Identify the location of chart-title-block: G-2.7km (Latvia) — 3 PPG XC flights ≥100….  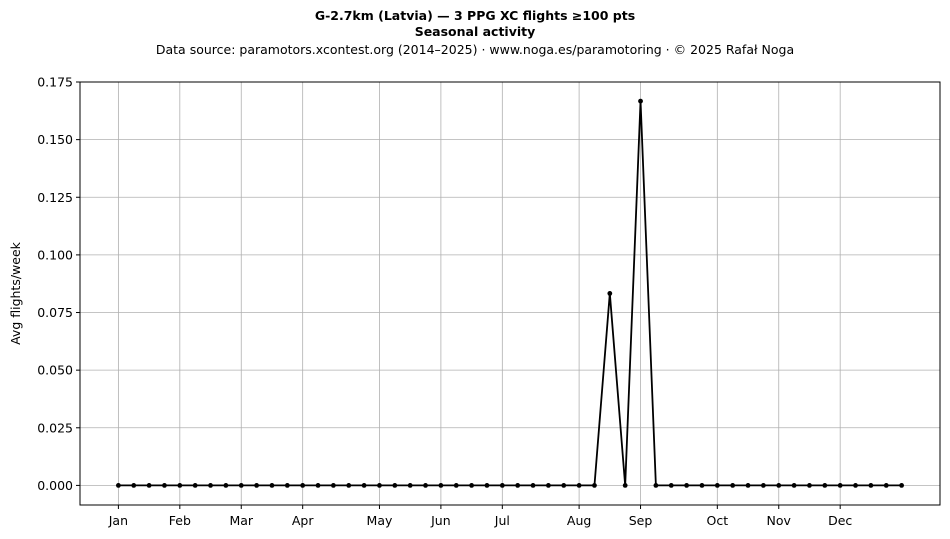
(475, 33).